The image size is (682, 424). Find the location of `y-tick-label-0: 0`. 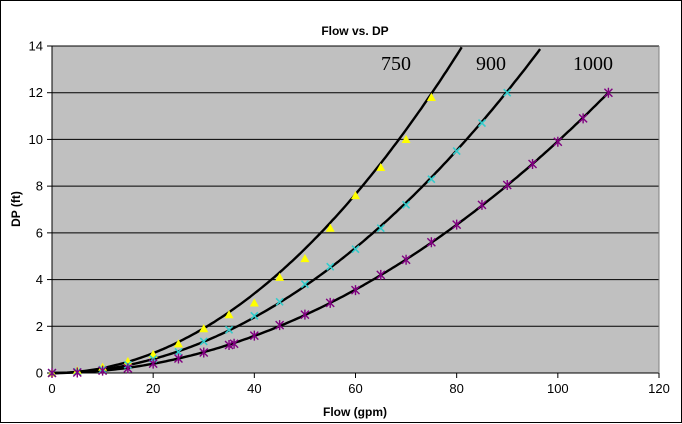

y-tick-label-0: 0 is located at coordinates (39, 373).